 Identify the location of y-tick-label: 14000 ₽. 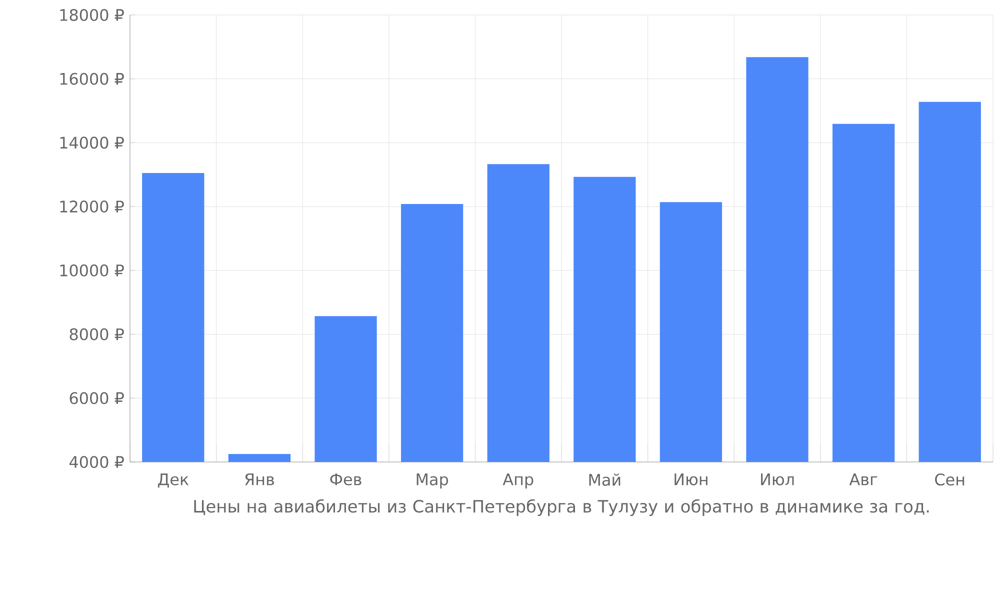
(92, 142).